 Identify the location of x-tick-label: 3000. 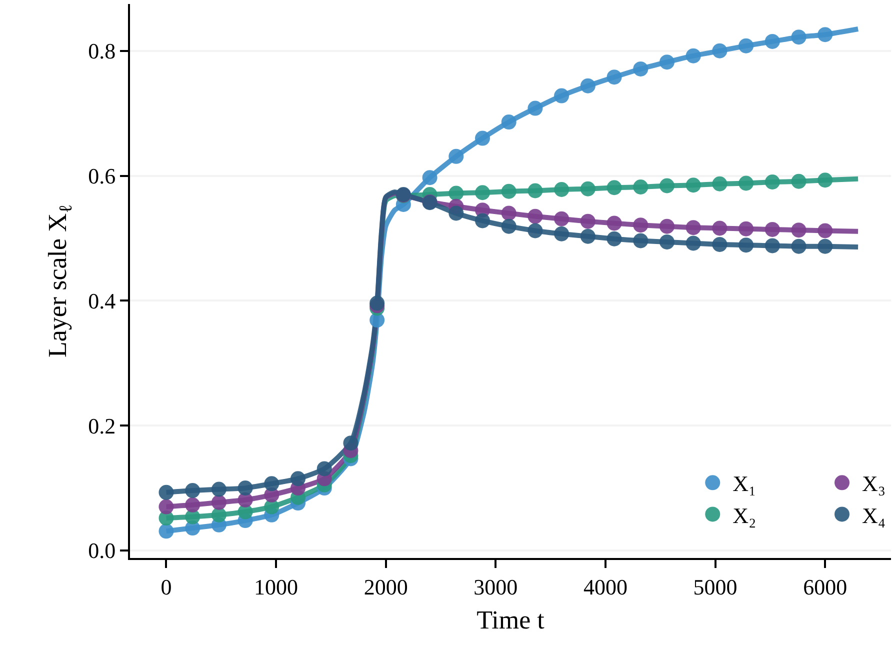
(496, 587).